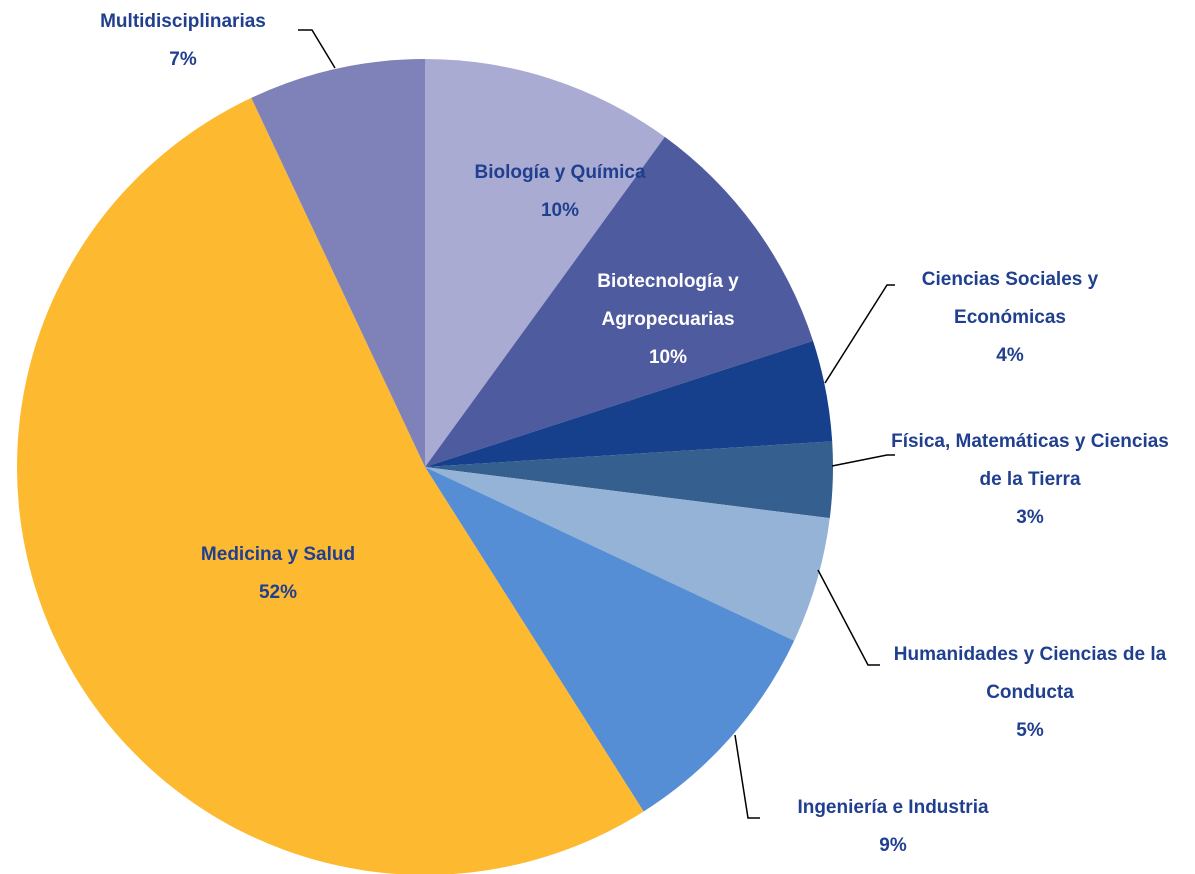  Describe the element at coordinates (183, 59) in the screenshot. I see `value-label: 7%` at that location.